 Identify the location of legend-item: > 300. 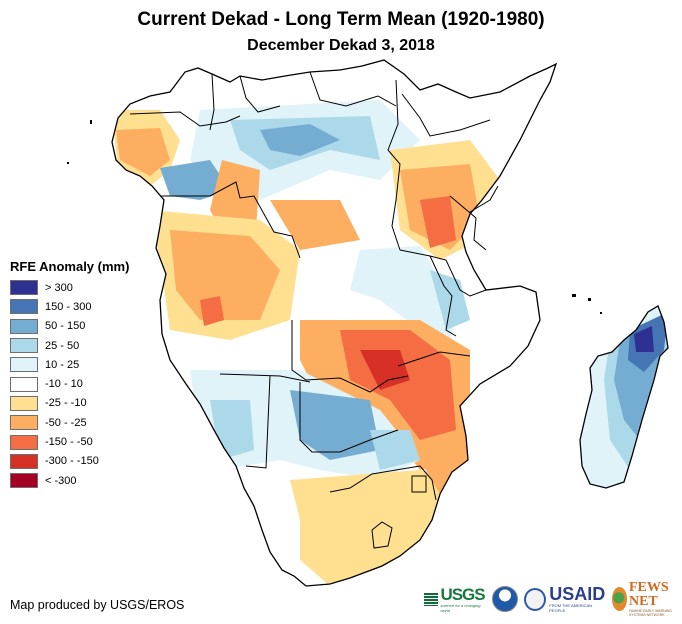
(69, 287).